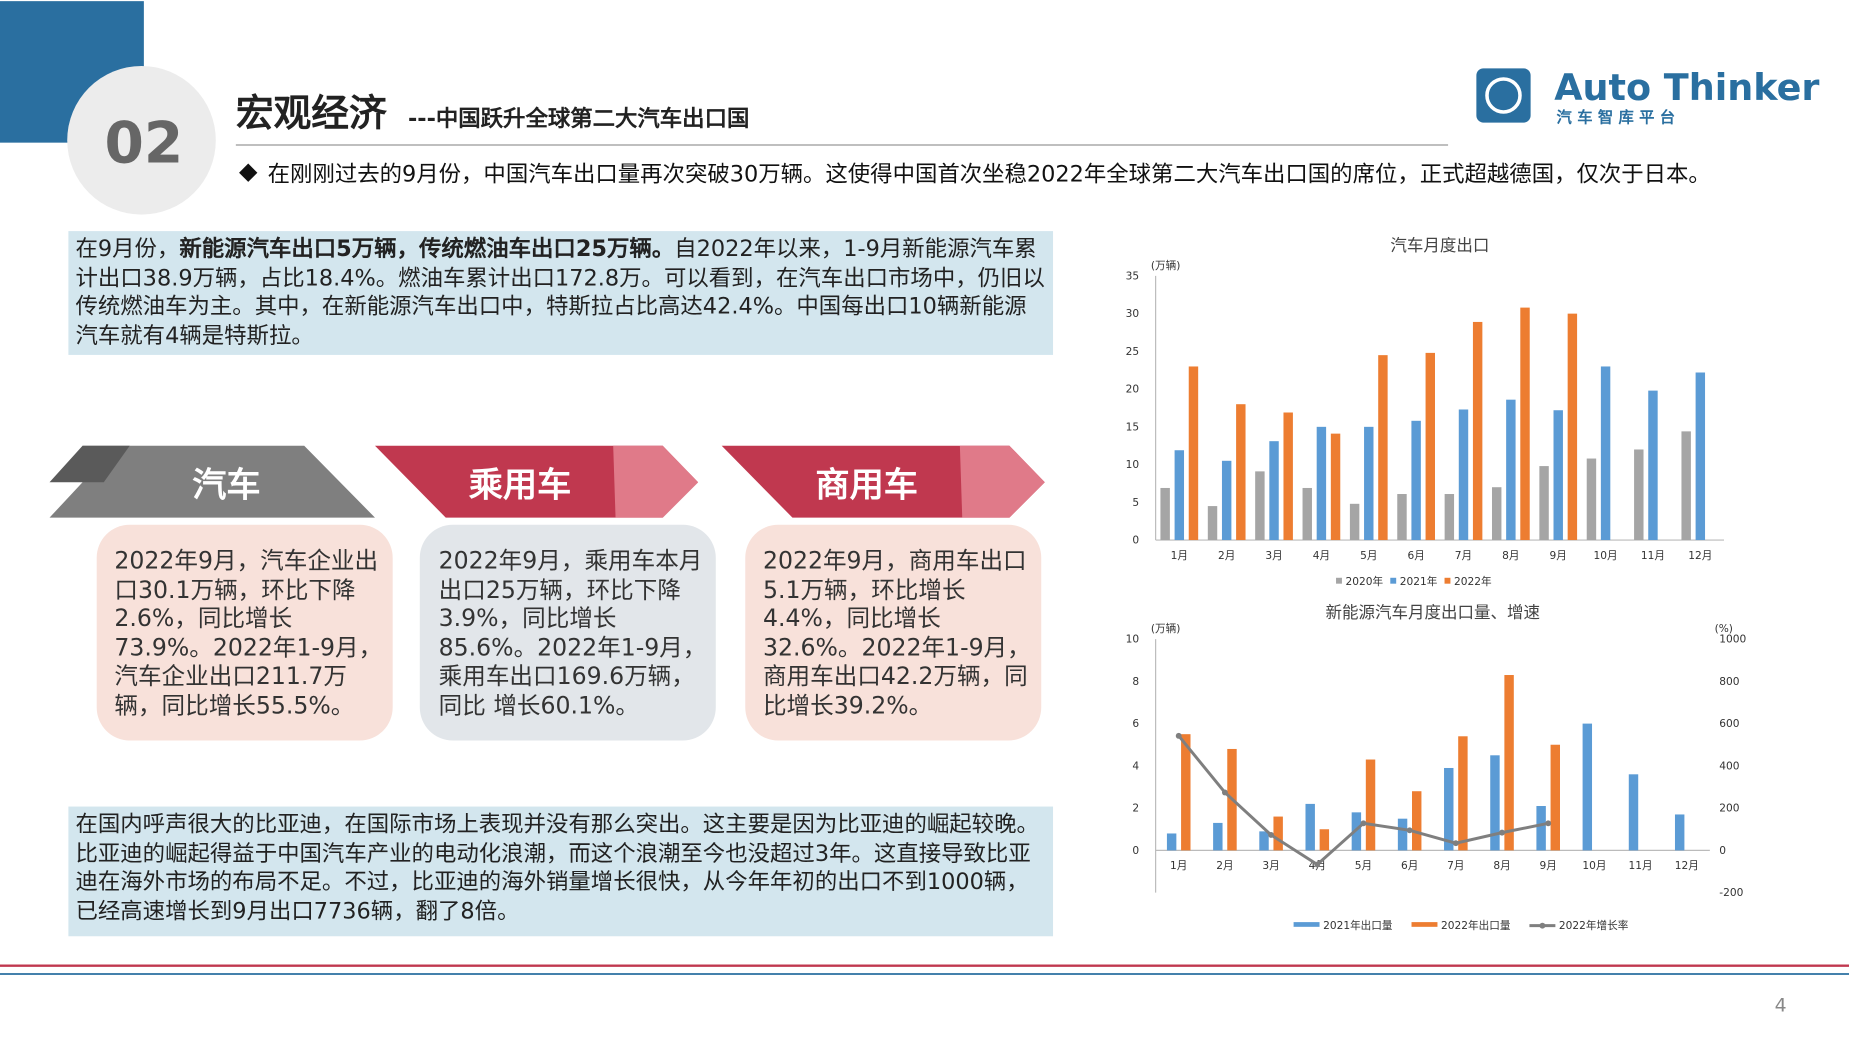  Describe the element at coordinates (427, 248) in the screenshot. I see `intro-bold: 新能源汽车出口5万辆，传统燃油车出口25万辆。` at that location.